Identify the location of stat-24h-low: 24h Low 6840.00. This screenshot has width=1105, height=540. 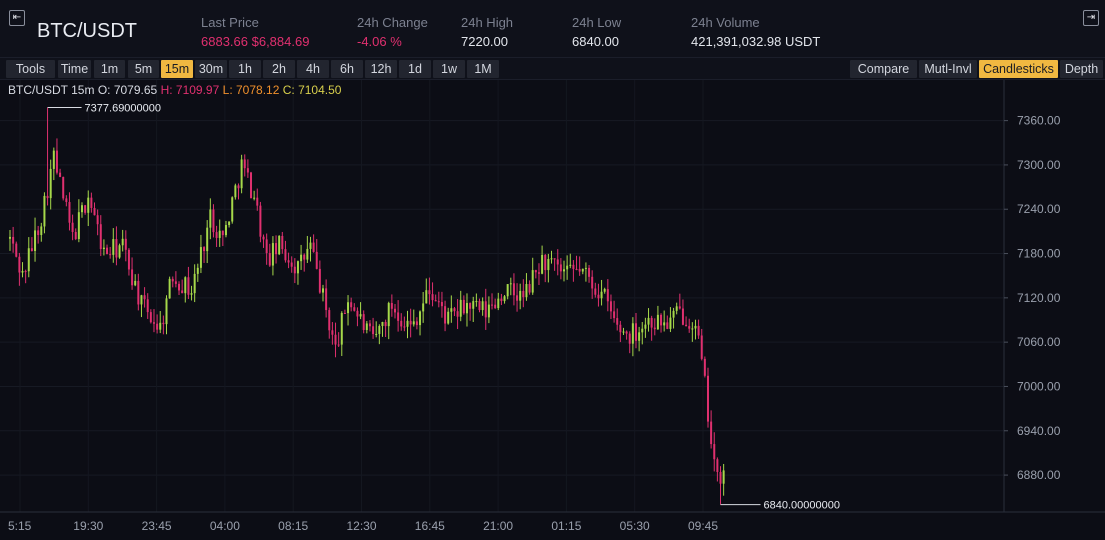
(596, 32).